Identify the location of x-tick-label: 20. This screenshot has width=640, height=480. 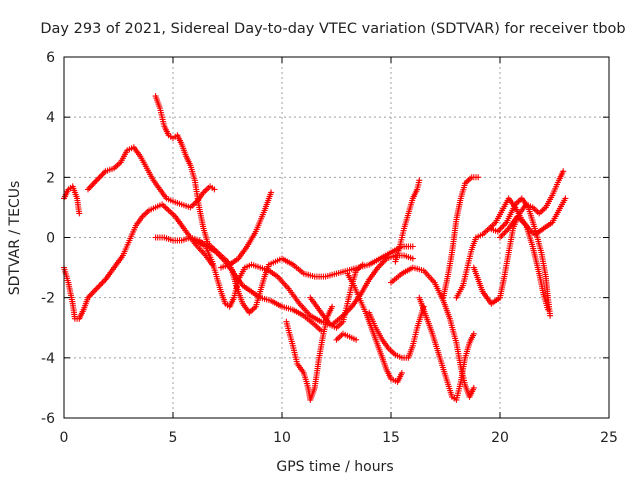
(500, 438).